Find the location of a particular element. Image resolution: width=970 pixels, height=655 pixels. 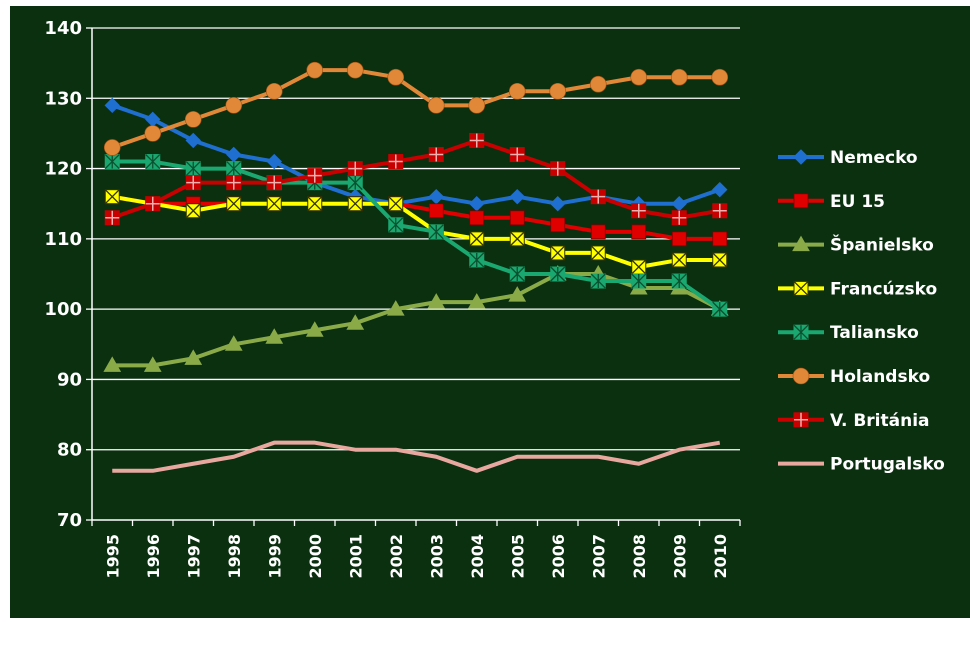

x-tick-label: 1996 is located at coordinates (153, 556).